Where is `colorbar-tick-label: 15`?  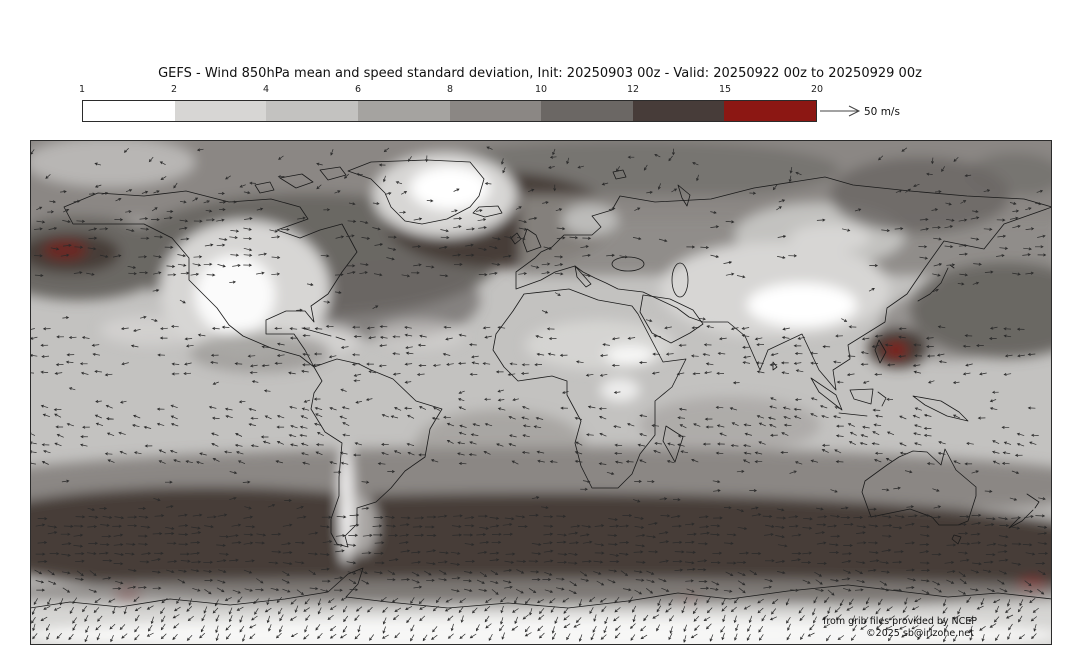 colorbar-tick-label: 15 is located at coordinates (725, 89).